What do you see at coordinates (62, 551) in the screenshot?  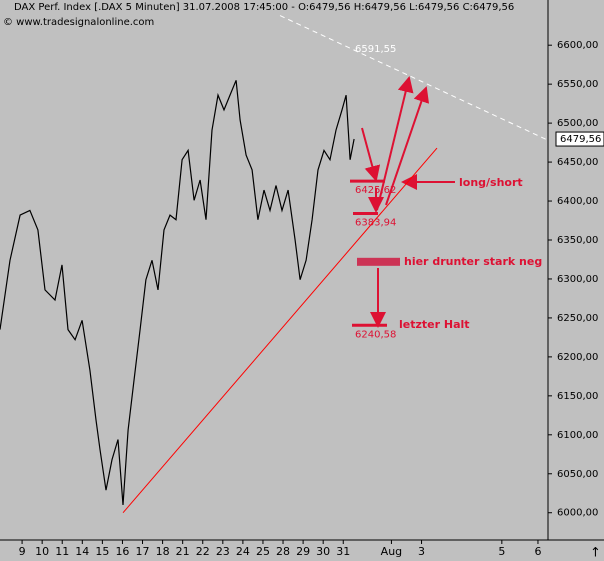 I see `x-tick-label: 11` at bounding box center [62, 551].